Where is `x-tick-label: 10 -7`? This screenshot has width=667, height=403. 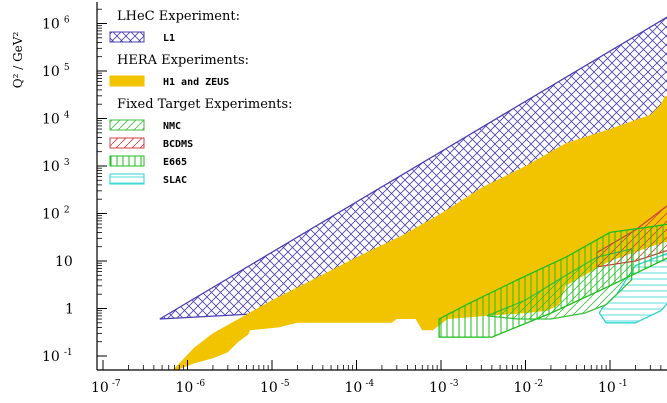
x-tick-label: 10 -7 is located at coordinates (106, 387).